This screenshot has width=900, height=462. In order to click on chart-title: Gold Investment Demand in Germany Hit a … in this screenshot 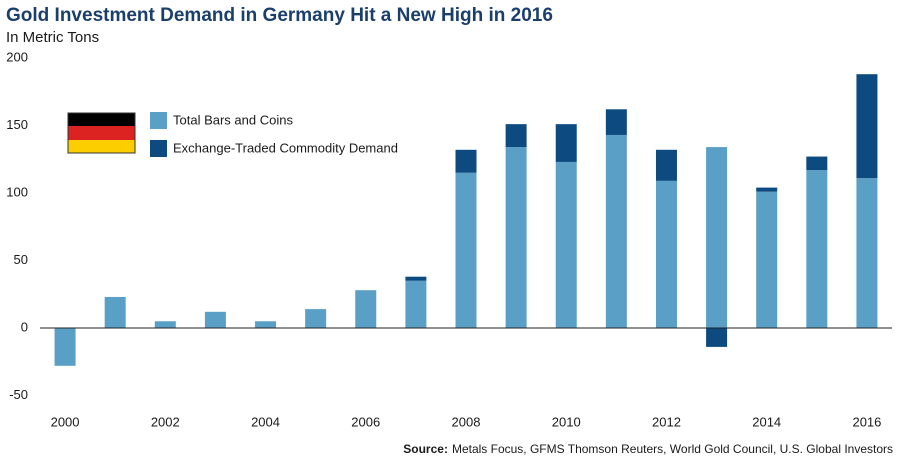, I will do `click(279, 15)`.